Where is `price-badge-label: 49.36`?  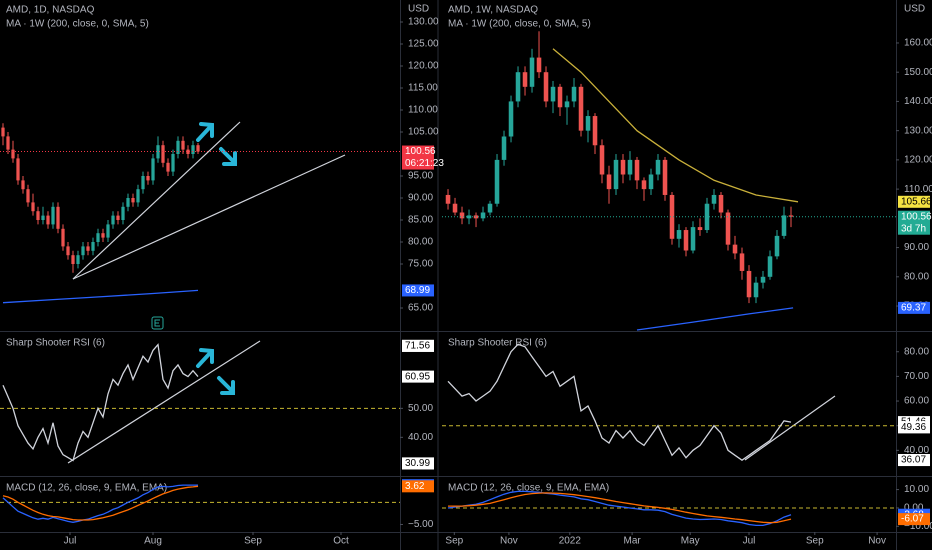 price-badge-label: 49.36 is located at coordinates (913, 427).